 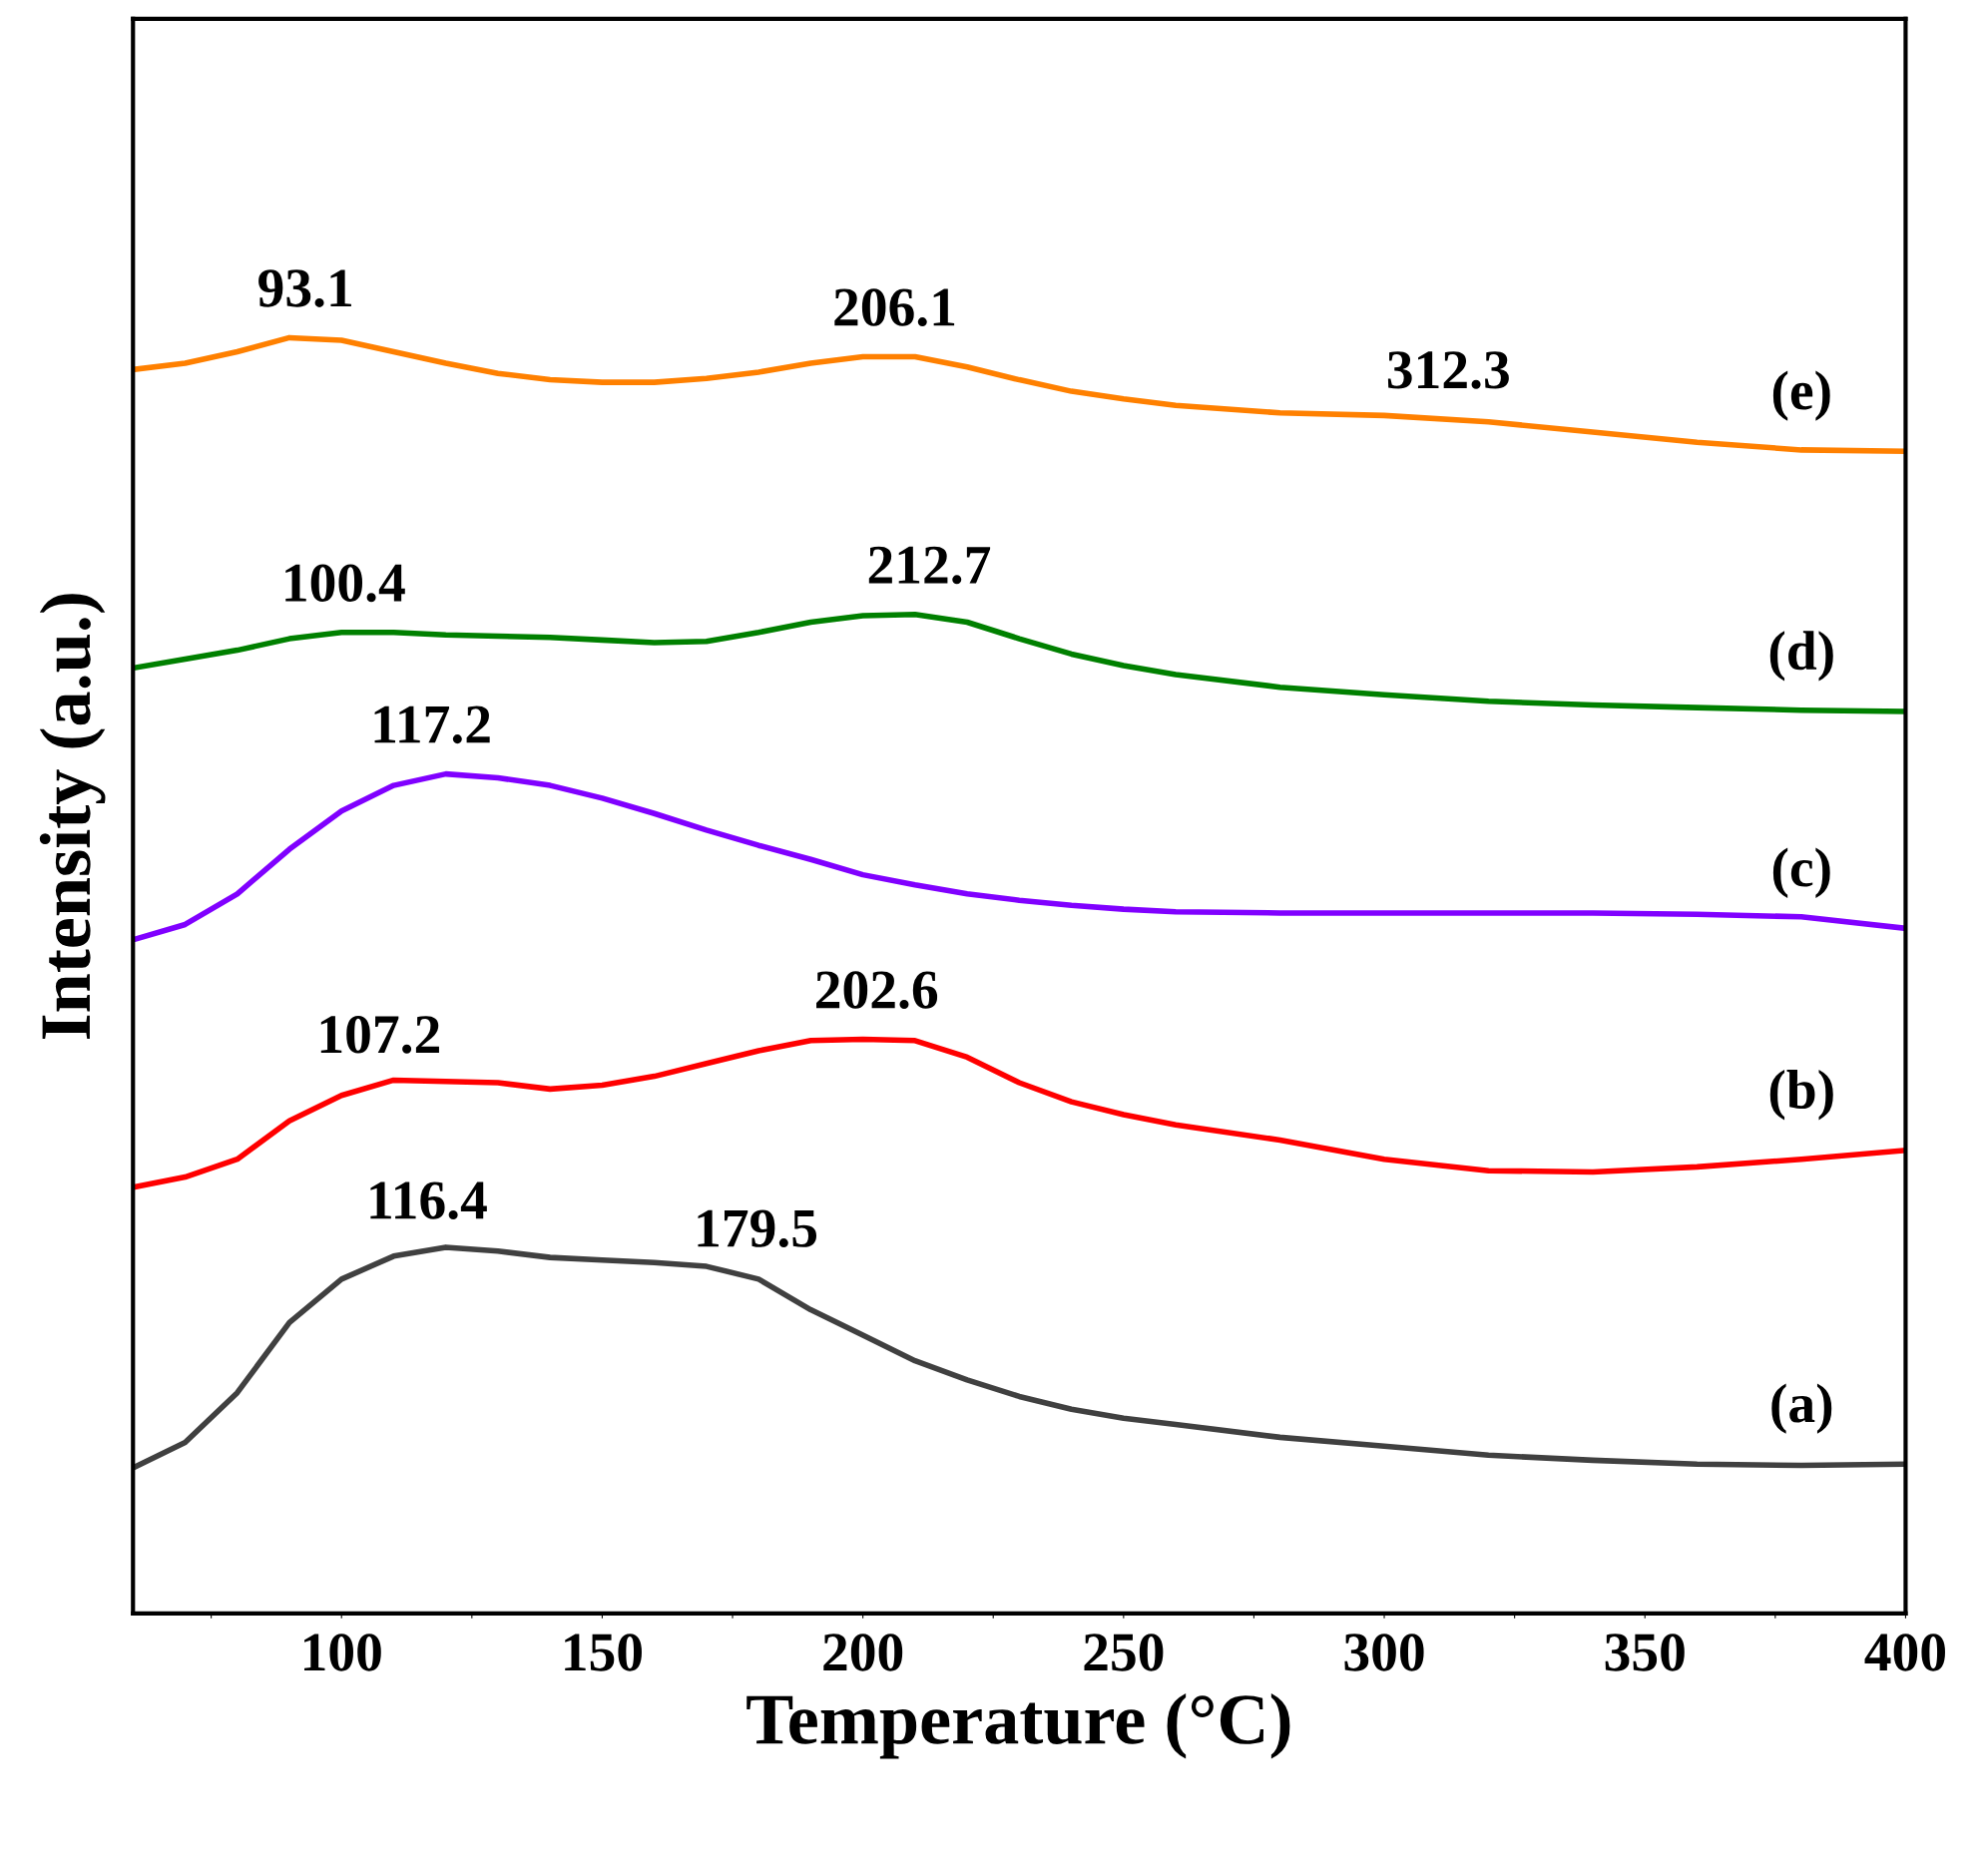 What do you see at coordinates (1905, 1652) in the screenshot?
I see `x-tick-label: 400` at bounding box center [1905, 1652].